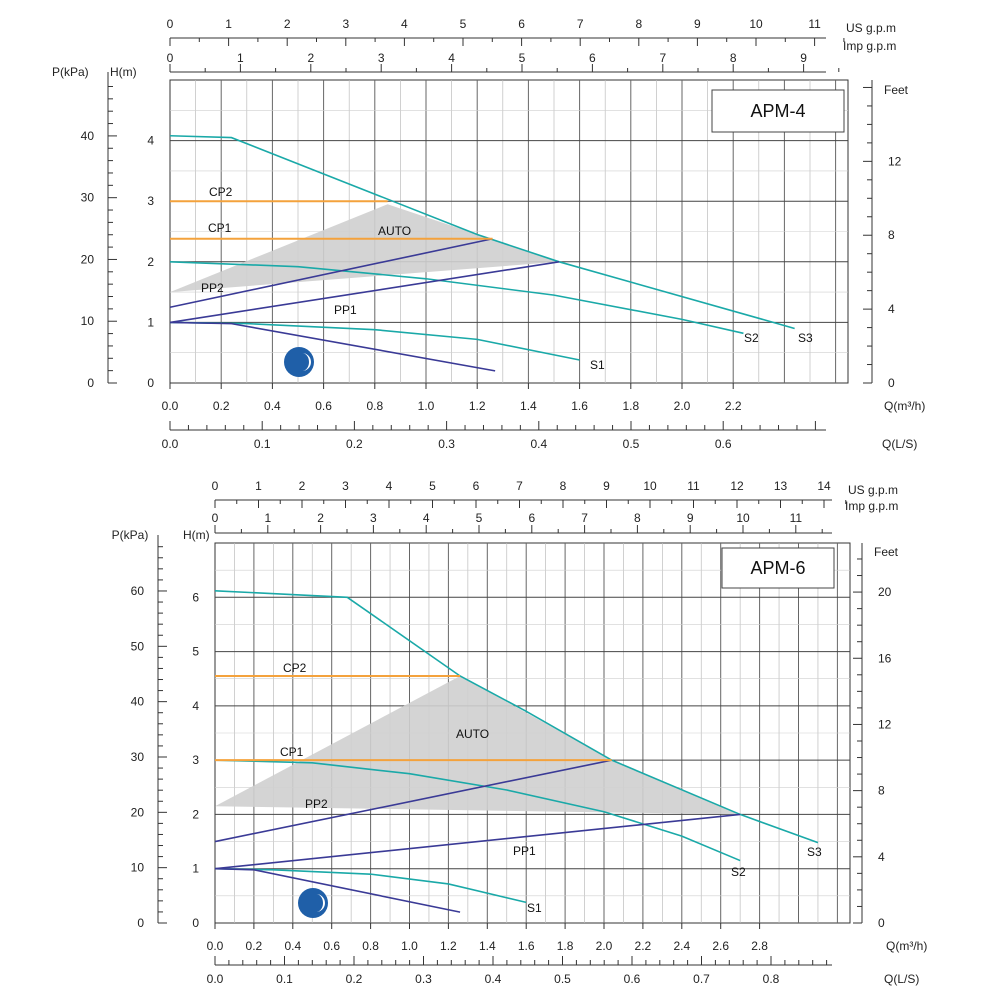  I want to click on ls-axis-label: Q(L/S), so click(899, 444).